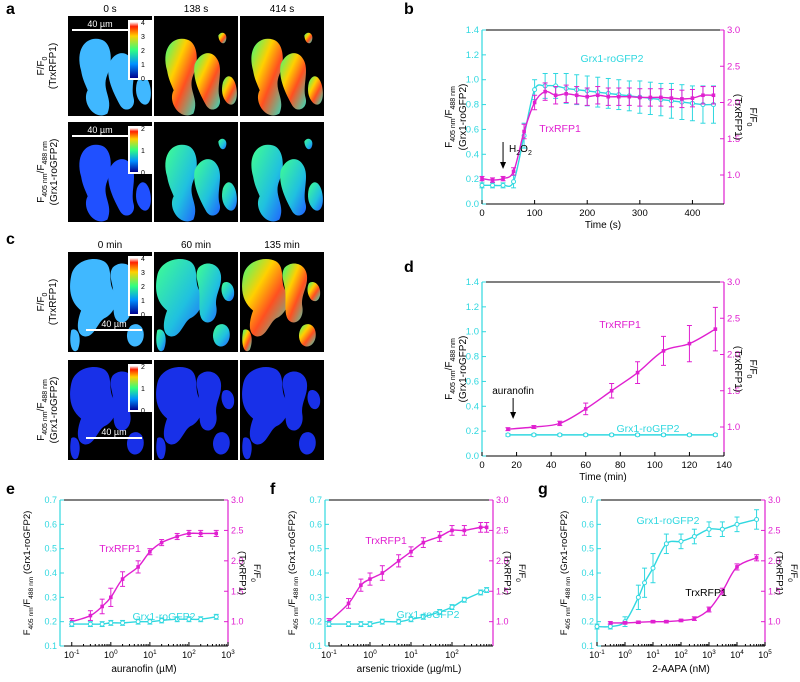 This screenshot has height=682, width=800. What do you see at coordinates (50, 500) in the screenshot?
I see `y-tick-label-left: 0.7` at bounding box center [50, 500].